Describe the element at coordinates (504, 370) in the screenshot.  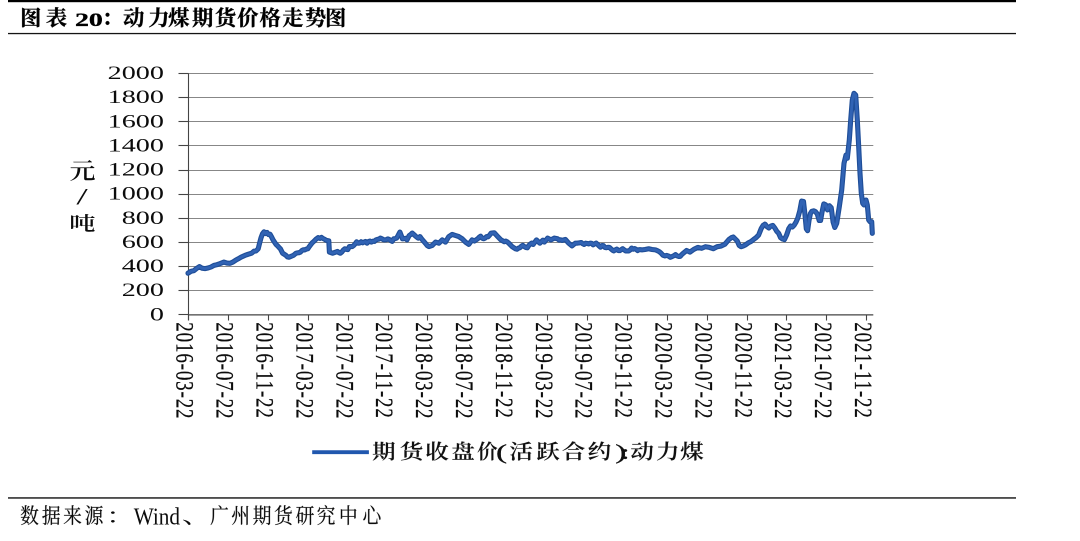
I see `svg-text: 2018-11-22` at that location.